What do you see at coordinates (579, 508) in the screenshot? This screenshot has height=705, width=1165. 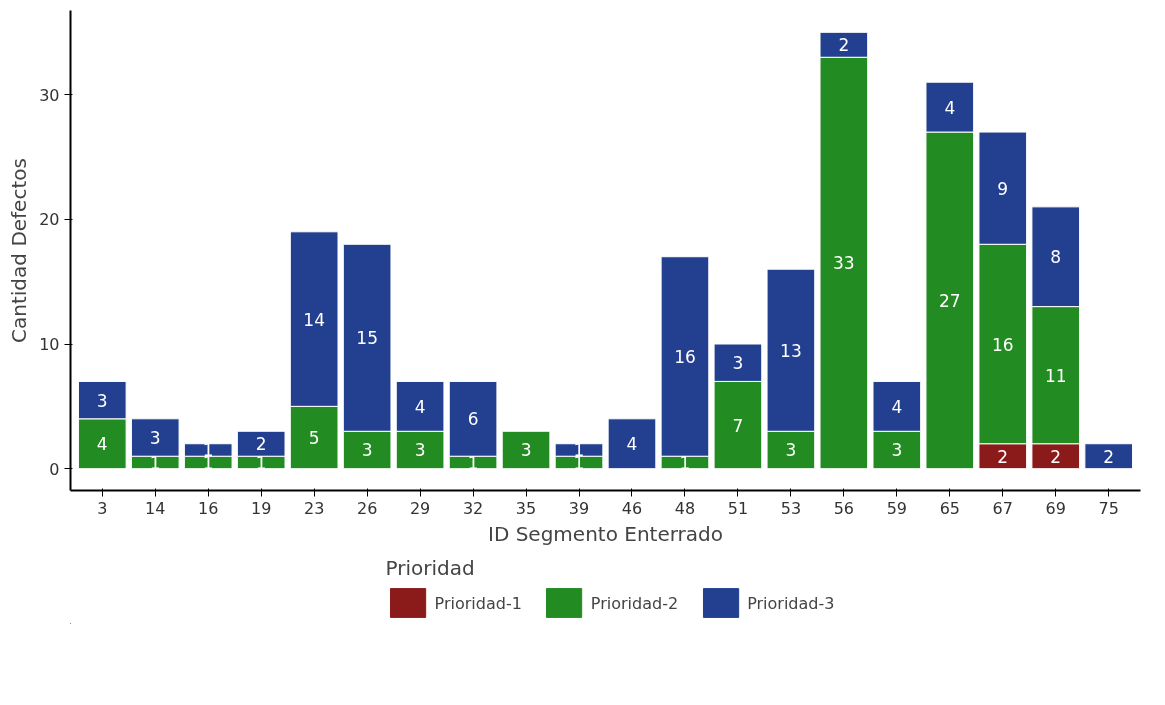 I see `x-tick-label: 39` at bounding box center [579, 508].